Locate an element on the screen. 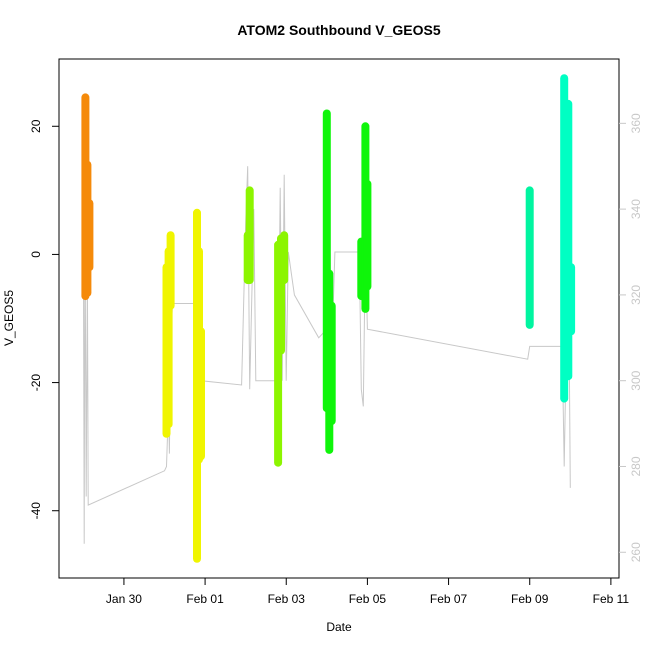  y-tick-label: 20 is located at coordinates (36, 126).